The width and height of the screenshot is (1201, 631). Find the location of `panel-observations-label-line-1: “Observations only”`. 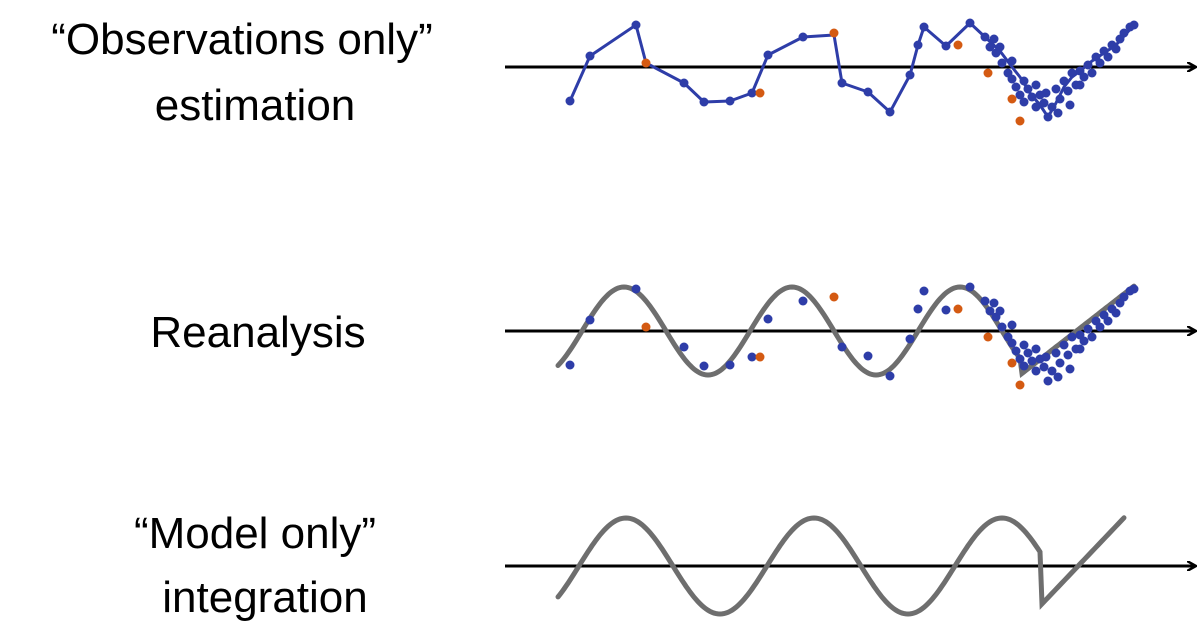

panel-observations-label-line-1: “Observations only” is located at coordinates (241, 39).